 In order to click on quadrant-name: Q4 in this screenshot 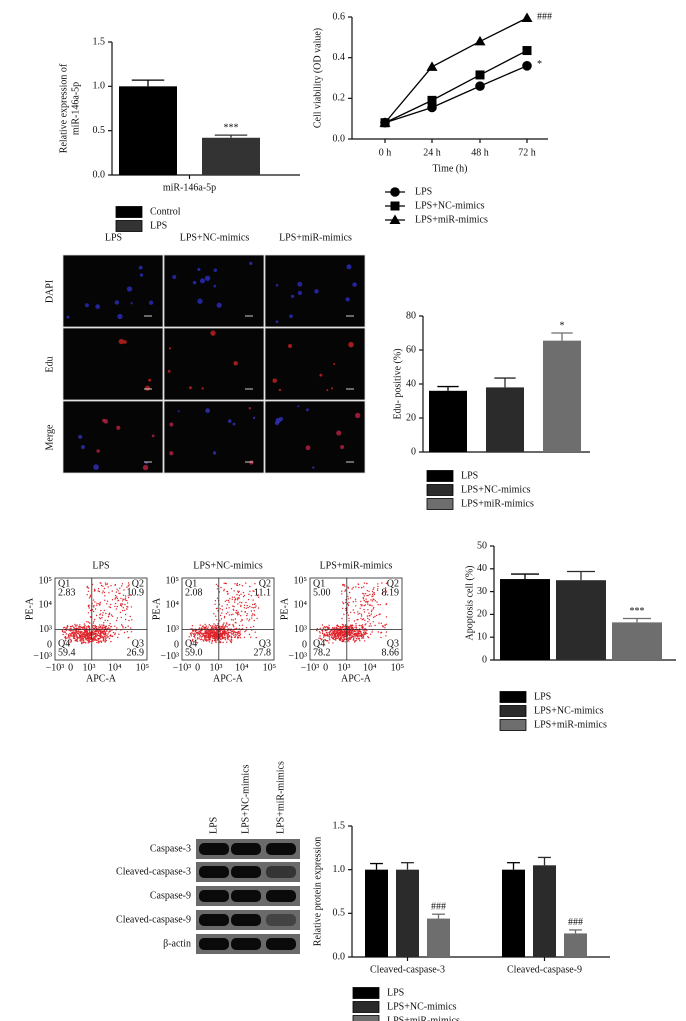, I will do `click(191, 643)`.